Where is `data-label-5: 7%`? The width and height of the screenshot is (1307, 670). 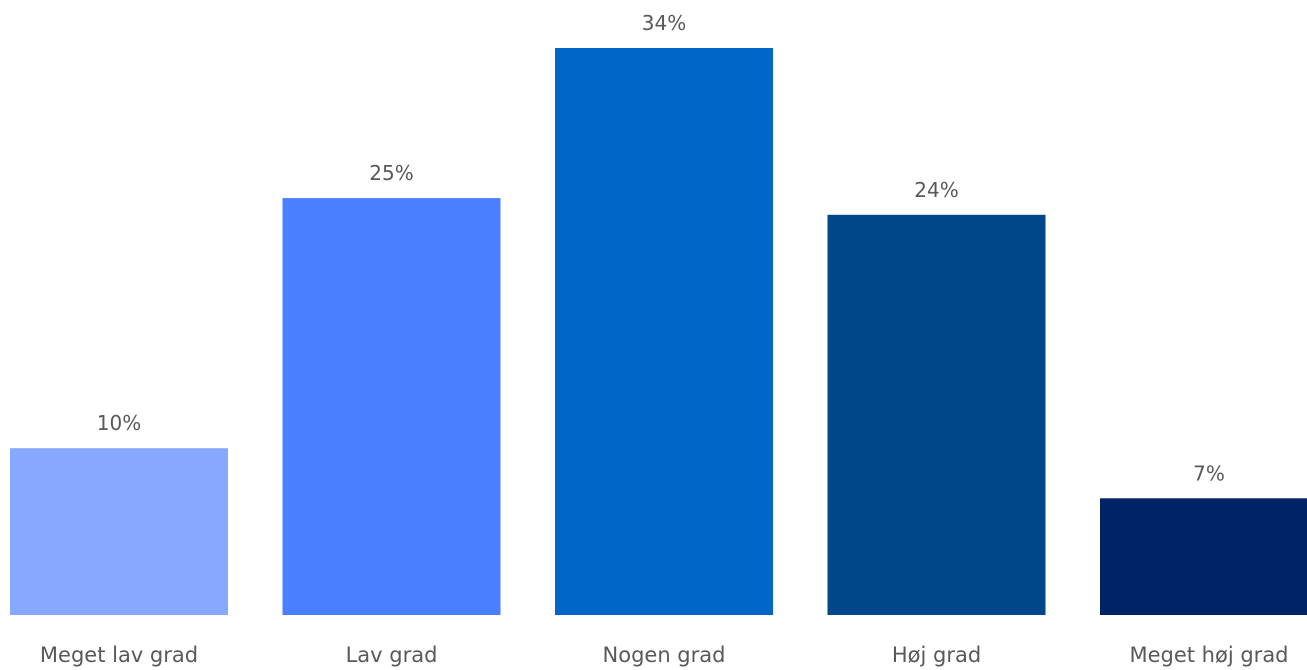
data-label-5: 7% is located at coordinates (1209, 473).